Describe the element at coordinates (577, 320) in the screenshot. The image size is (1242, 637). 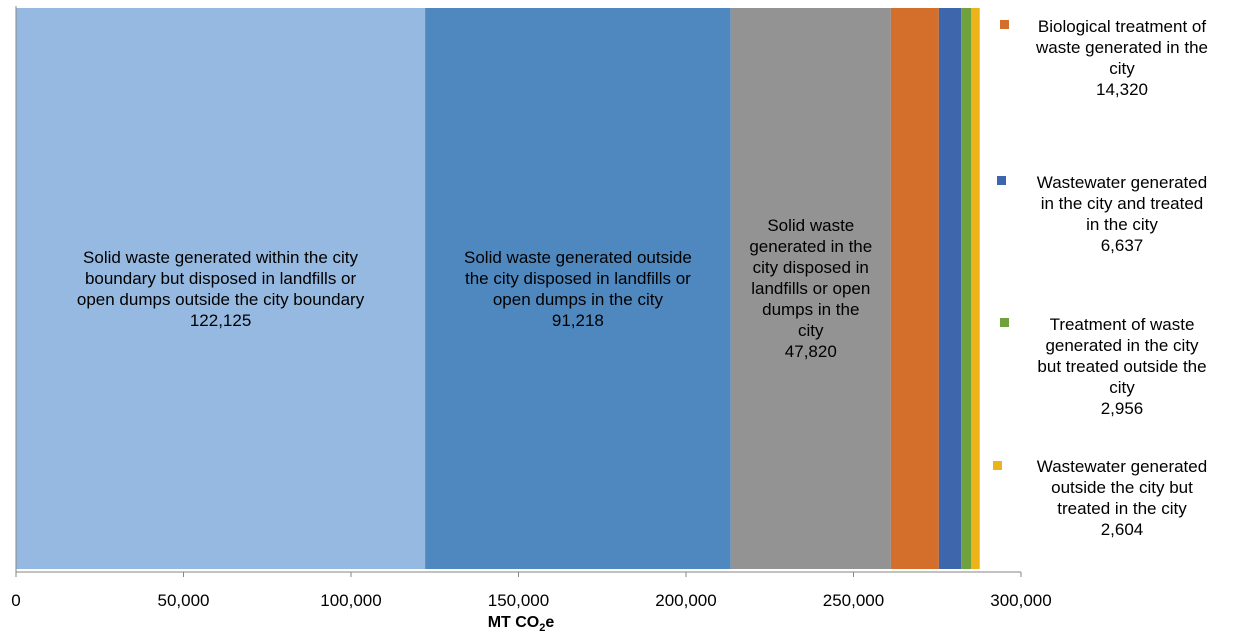
I see `segment-label-line: 91,218` at that location.